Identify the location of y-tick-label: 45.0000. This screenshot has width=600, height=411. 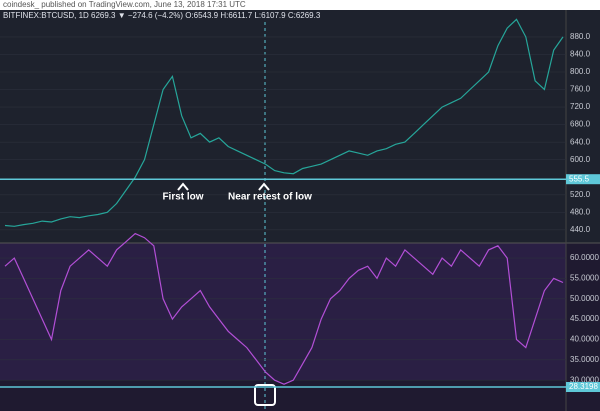
(584, 318).